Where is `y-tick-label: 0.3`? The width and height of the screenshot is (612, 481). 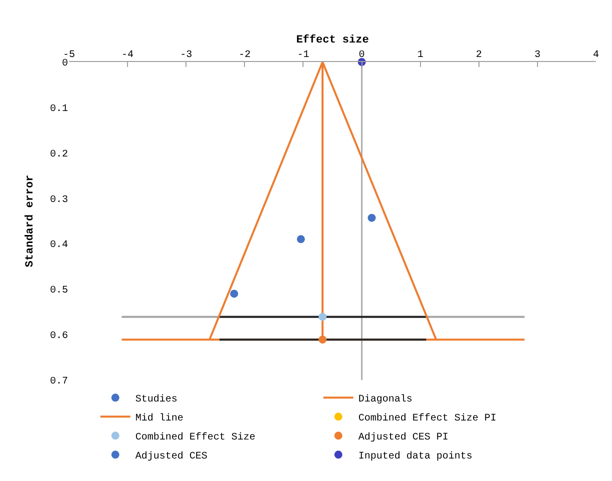 y-tick-label: 0.3 is located at coordinates (59, 200).